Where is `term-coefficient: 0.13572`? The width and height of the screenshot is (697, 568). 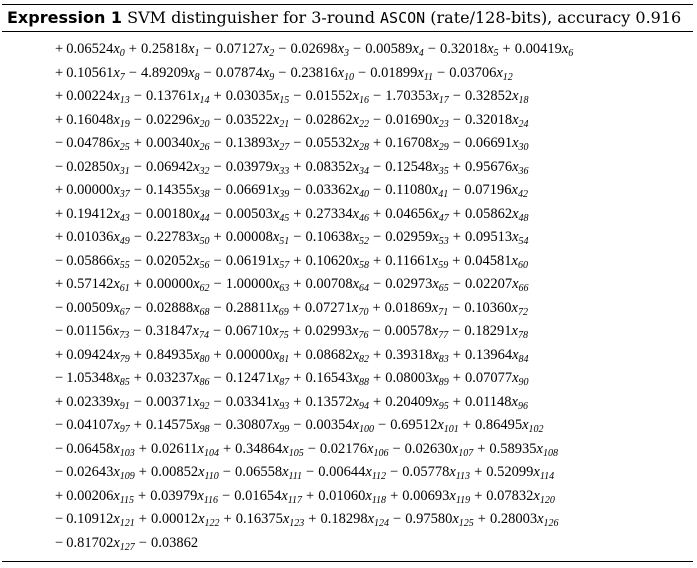
term-coefficient: 0.13572 is located at coordinates (329, 401).